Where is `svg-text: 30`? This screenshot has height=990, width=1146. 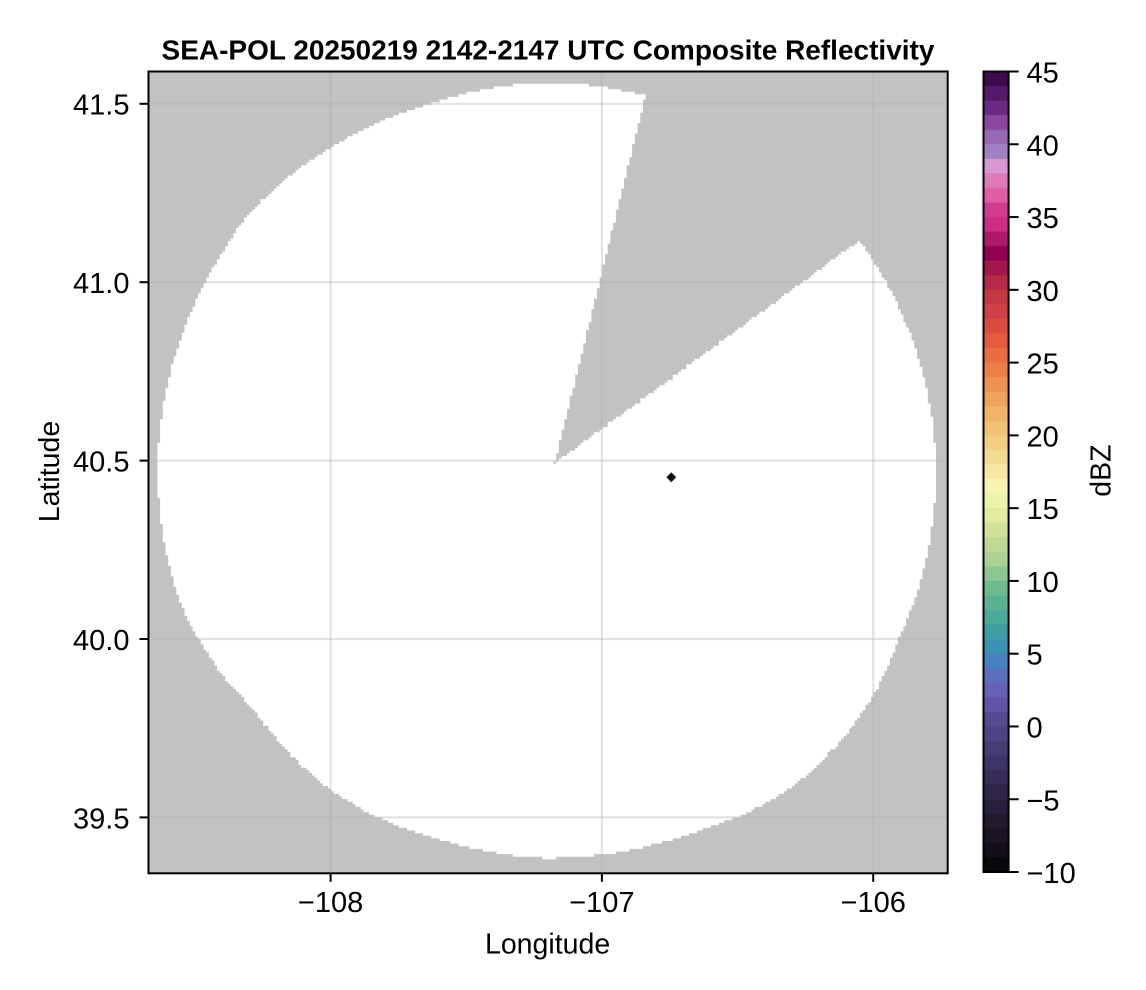
svg-text: 30 is located at coordinates (1043, 292).